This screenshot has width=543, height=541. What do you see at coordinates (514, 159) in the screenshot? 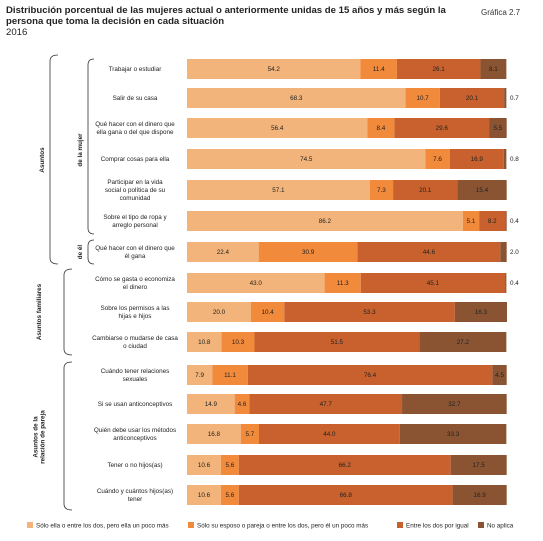
I see `data-label: 0.8` at bounding box center [514, 159].